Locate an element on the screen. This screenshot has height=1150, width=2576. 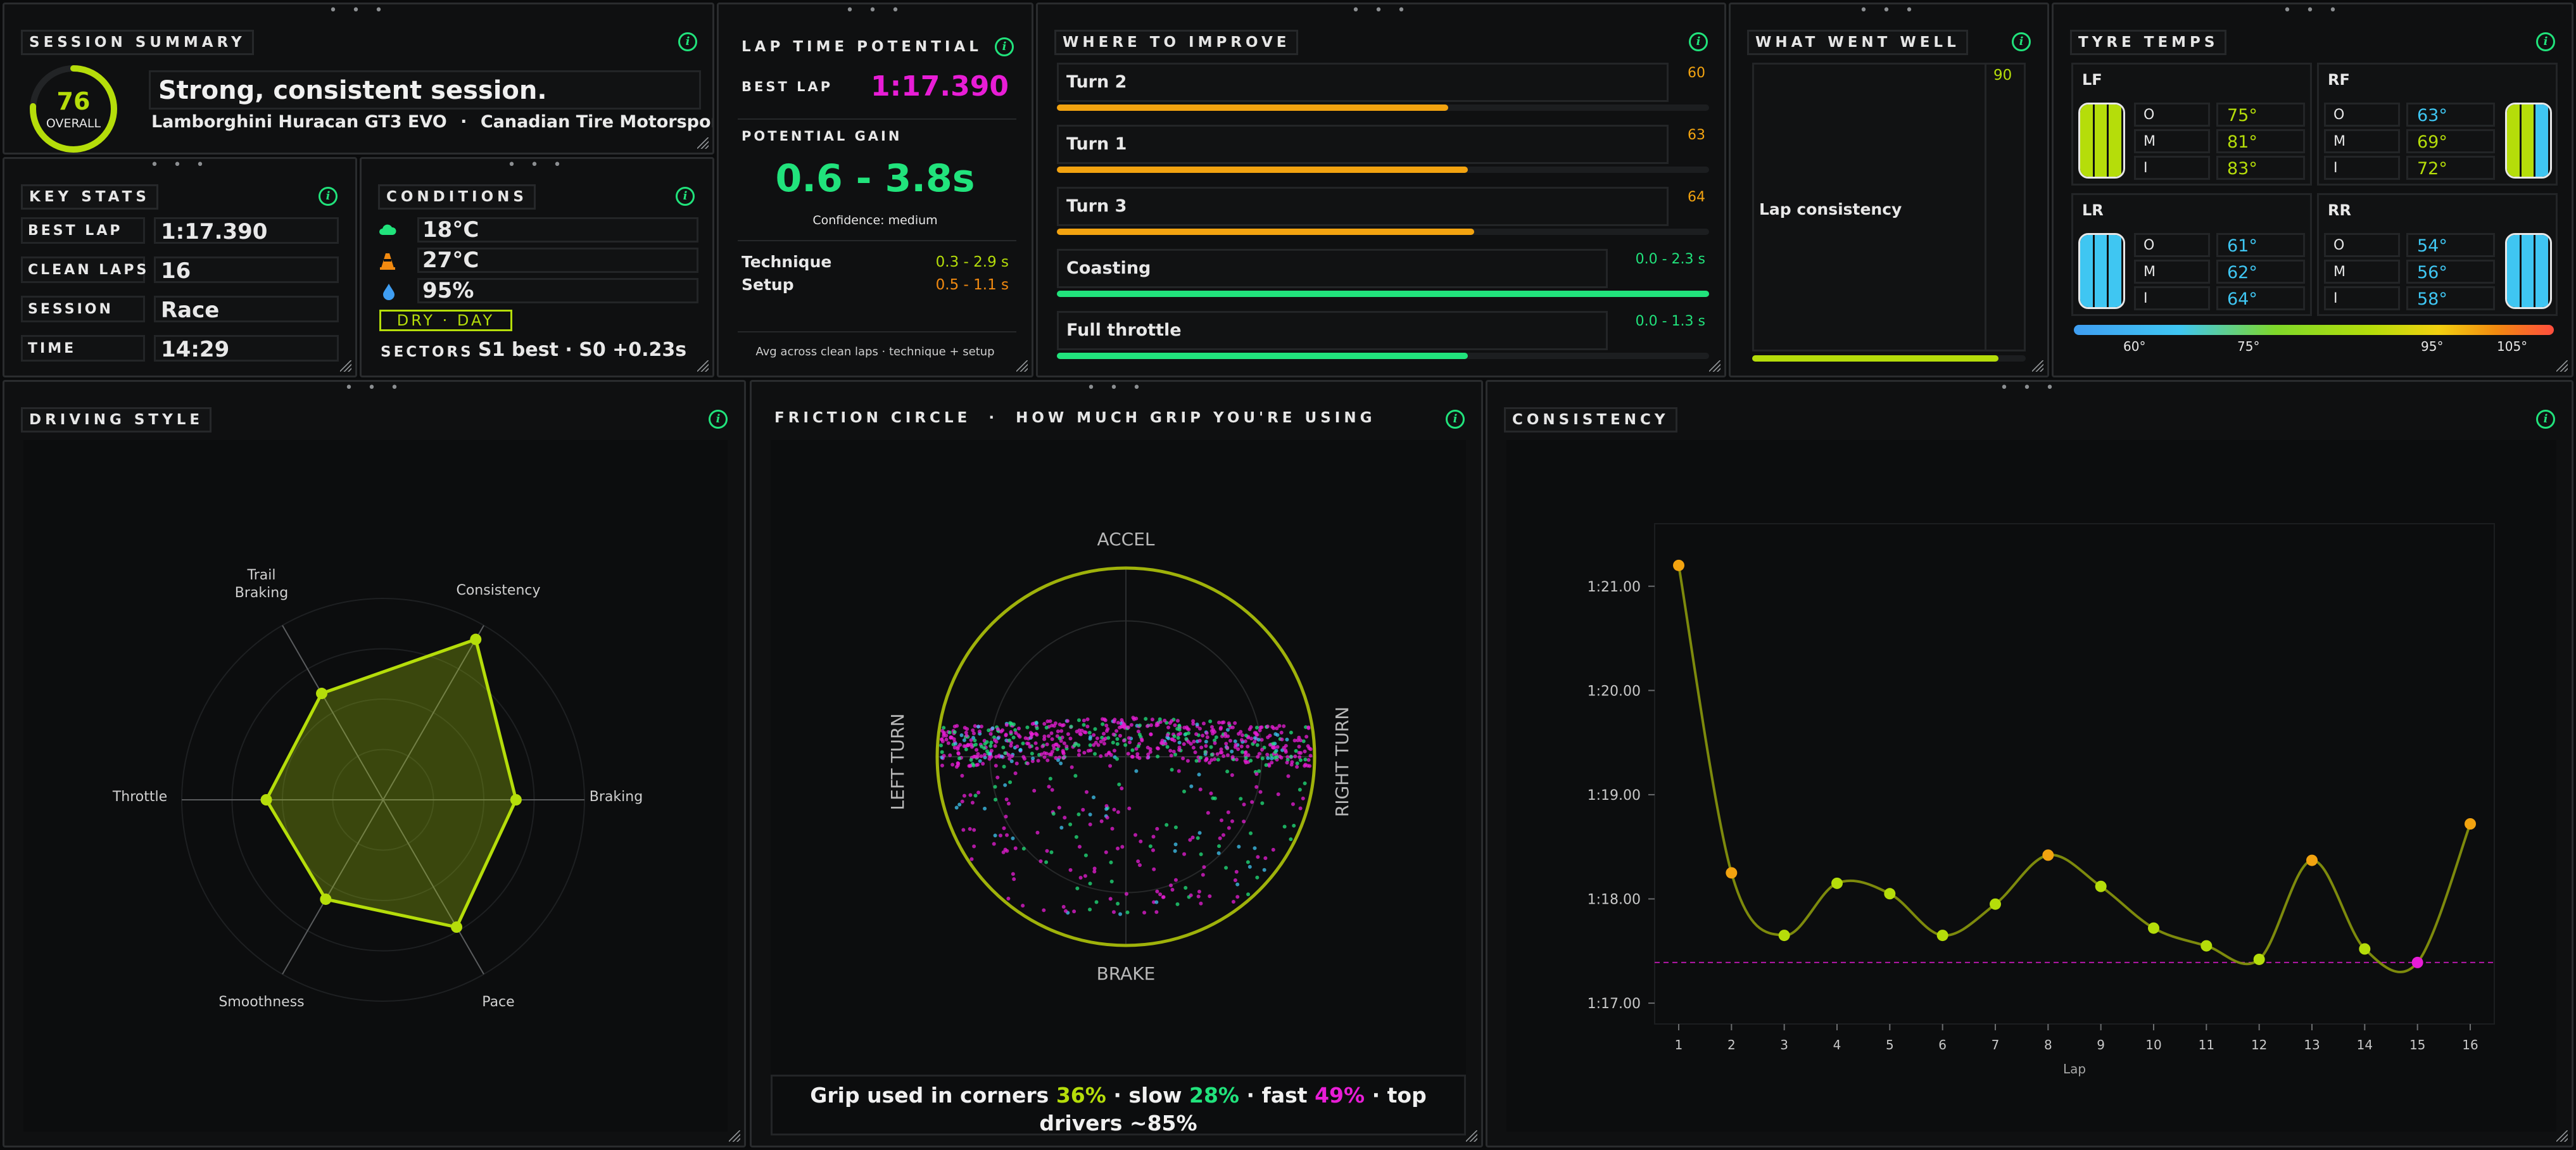
improve-item: Full throttle 0.0 - 1.3 s is located at coordinates (1383, 336).